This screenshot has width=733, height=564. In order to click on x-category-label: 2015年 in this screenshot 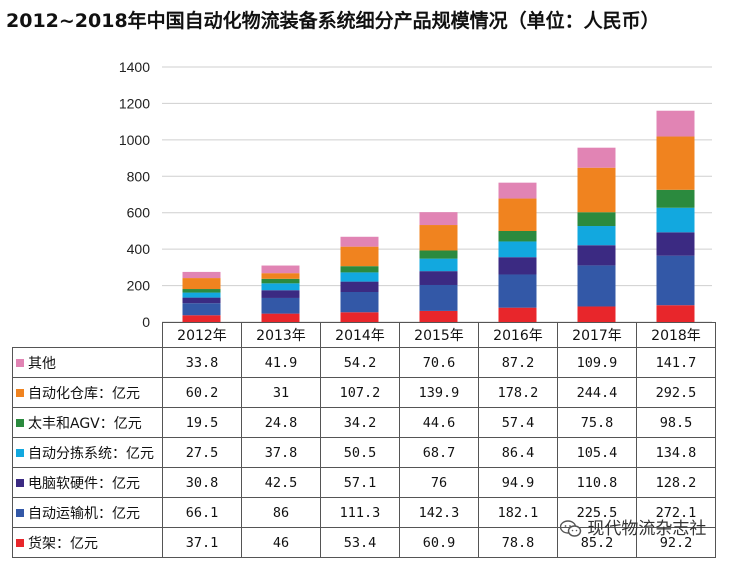, I will do `click(439, 335)`.